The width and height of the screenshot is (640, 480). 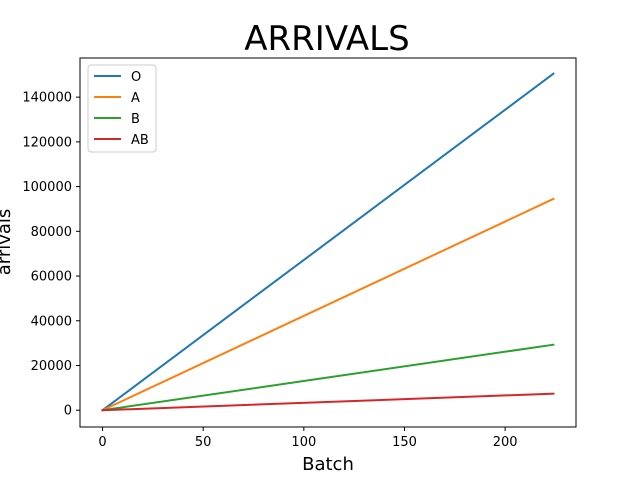 What do you see at coordinates (328, 402) in the screenshot?
I see `series-line-ab` at bounding box center [328, 402].